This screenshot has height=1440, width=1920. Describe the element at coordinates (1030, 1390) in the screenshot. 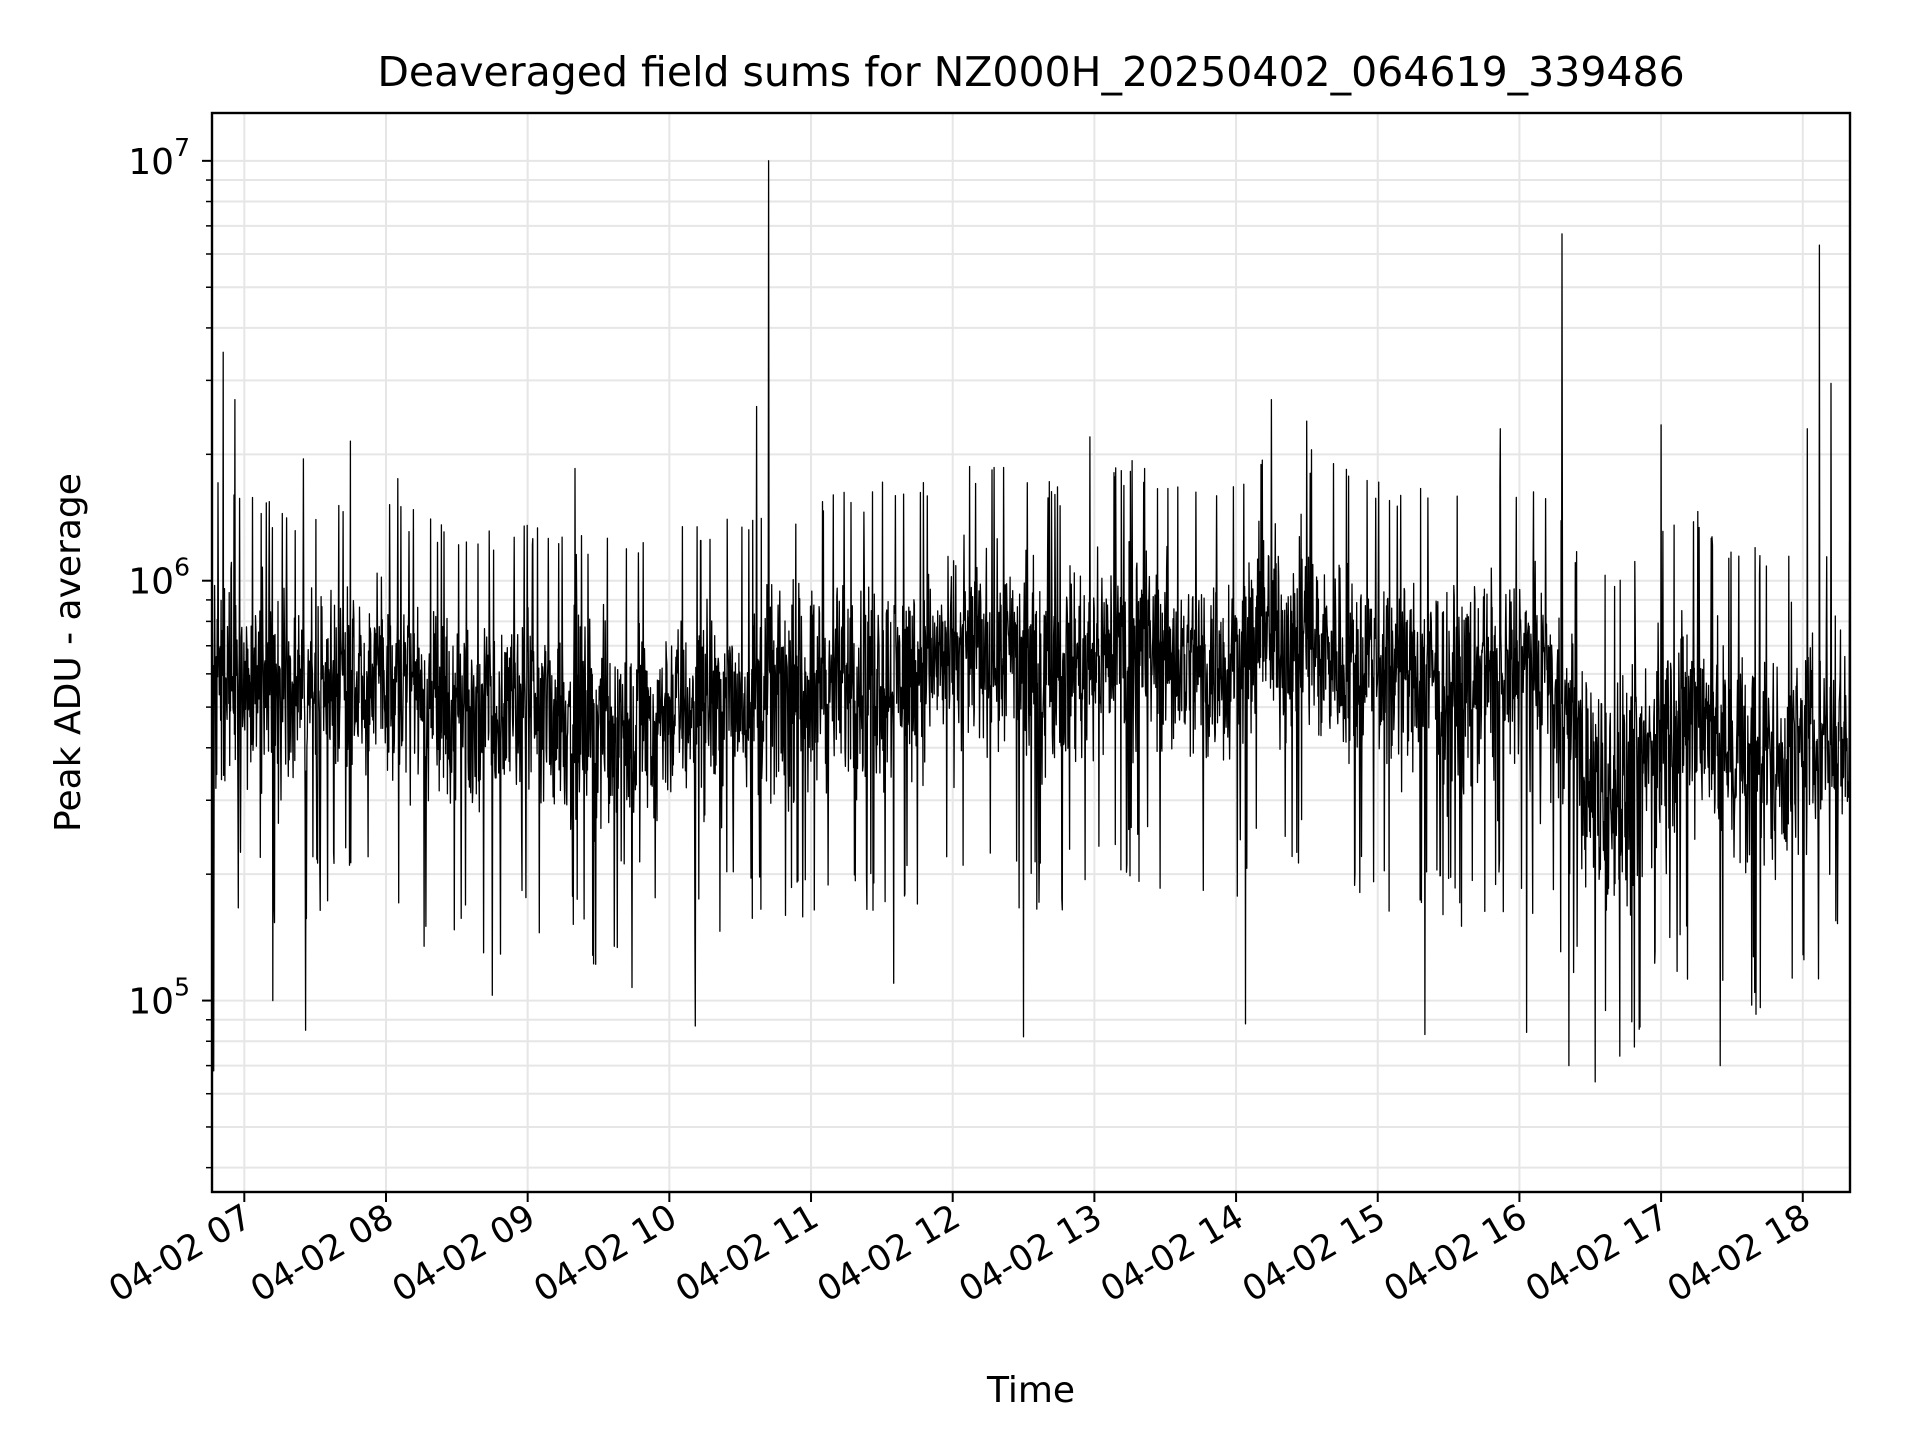

I see `x-axis-label: Time` at that location.